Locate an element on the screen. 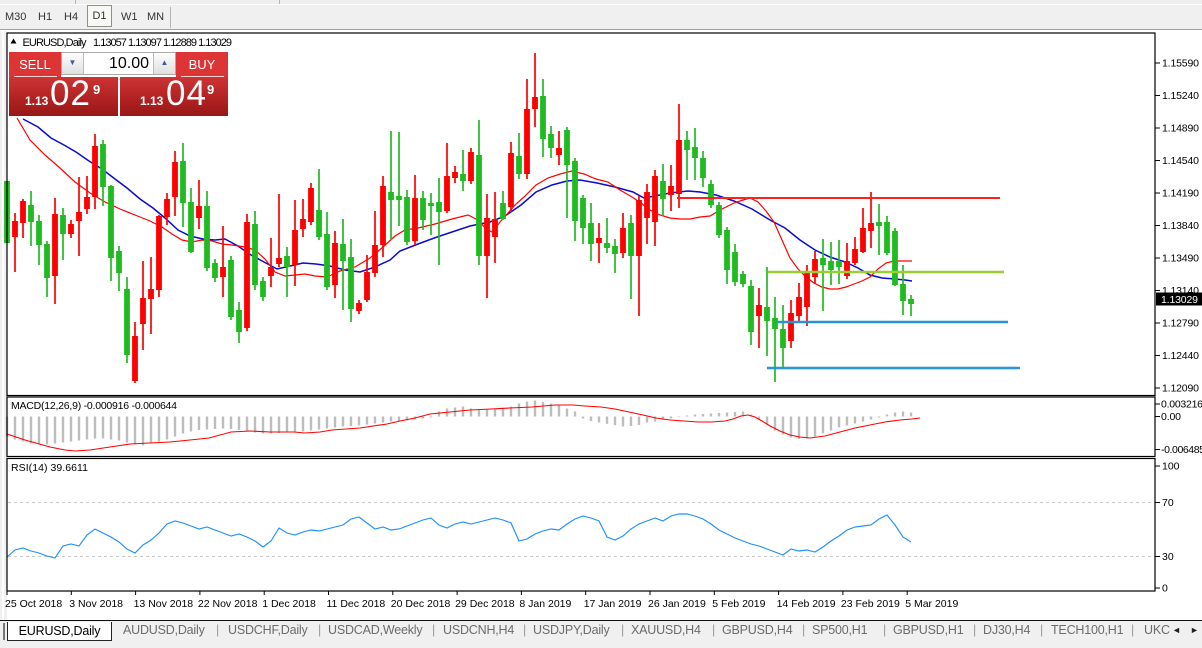  svg-text: 1.14190 is located at coordinates (1180, 194).